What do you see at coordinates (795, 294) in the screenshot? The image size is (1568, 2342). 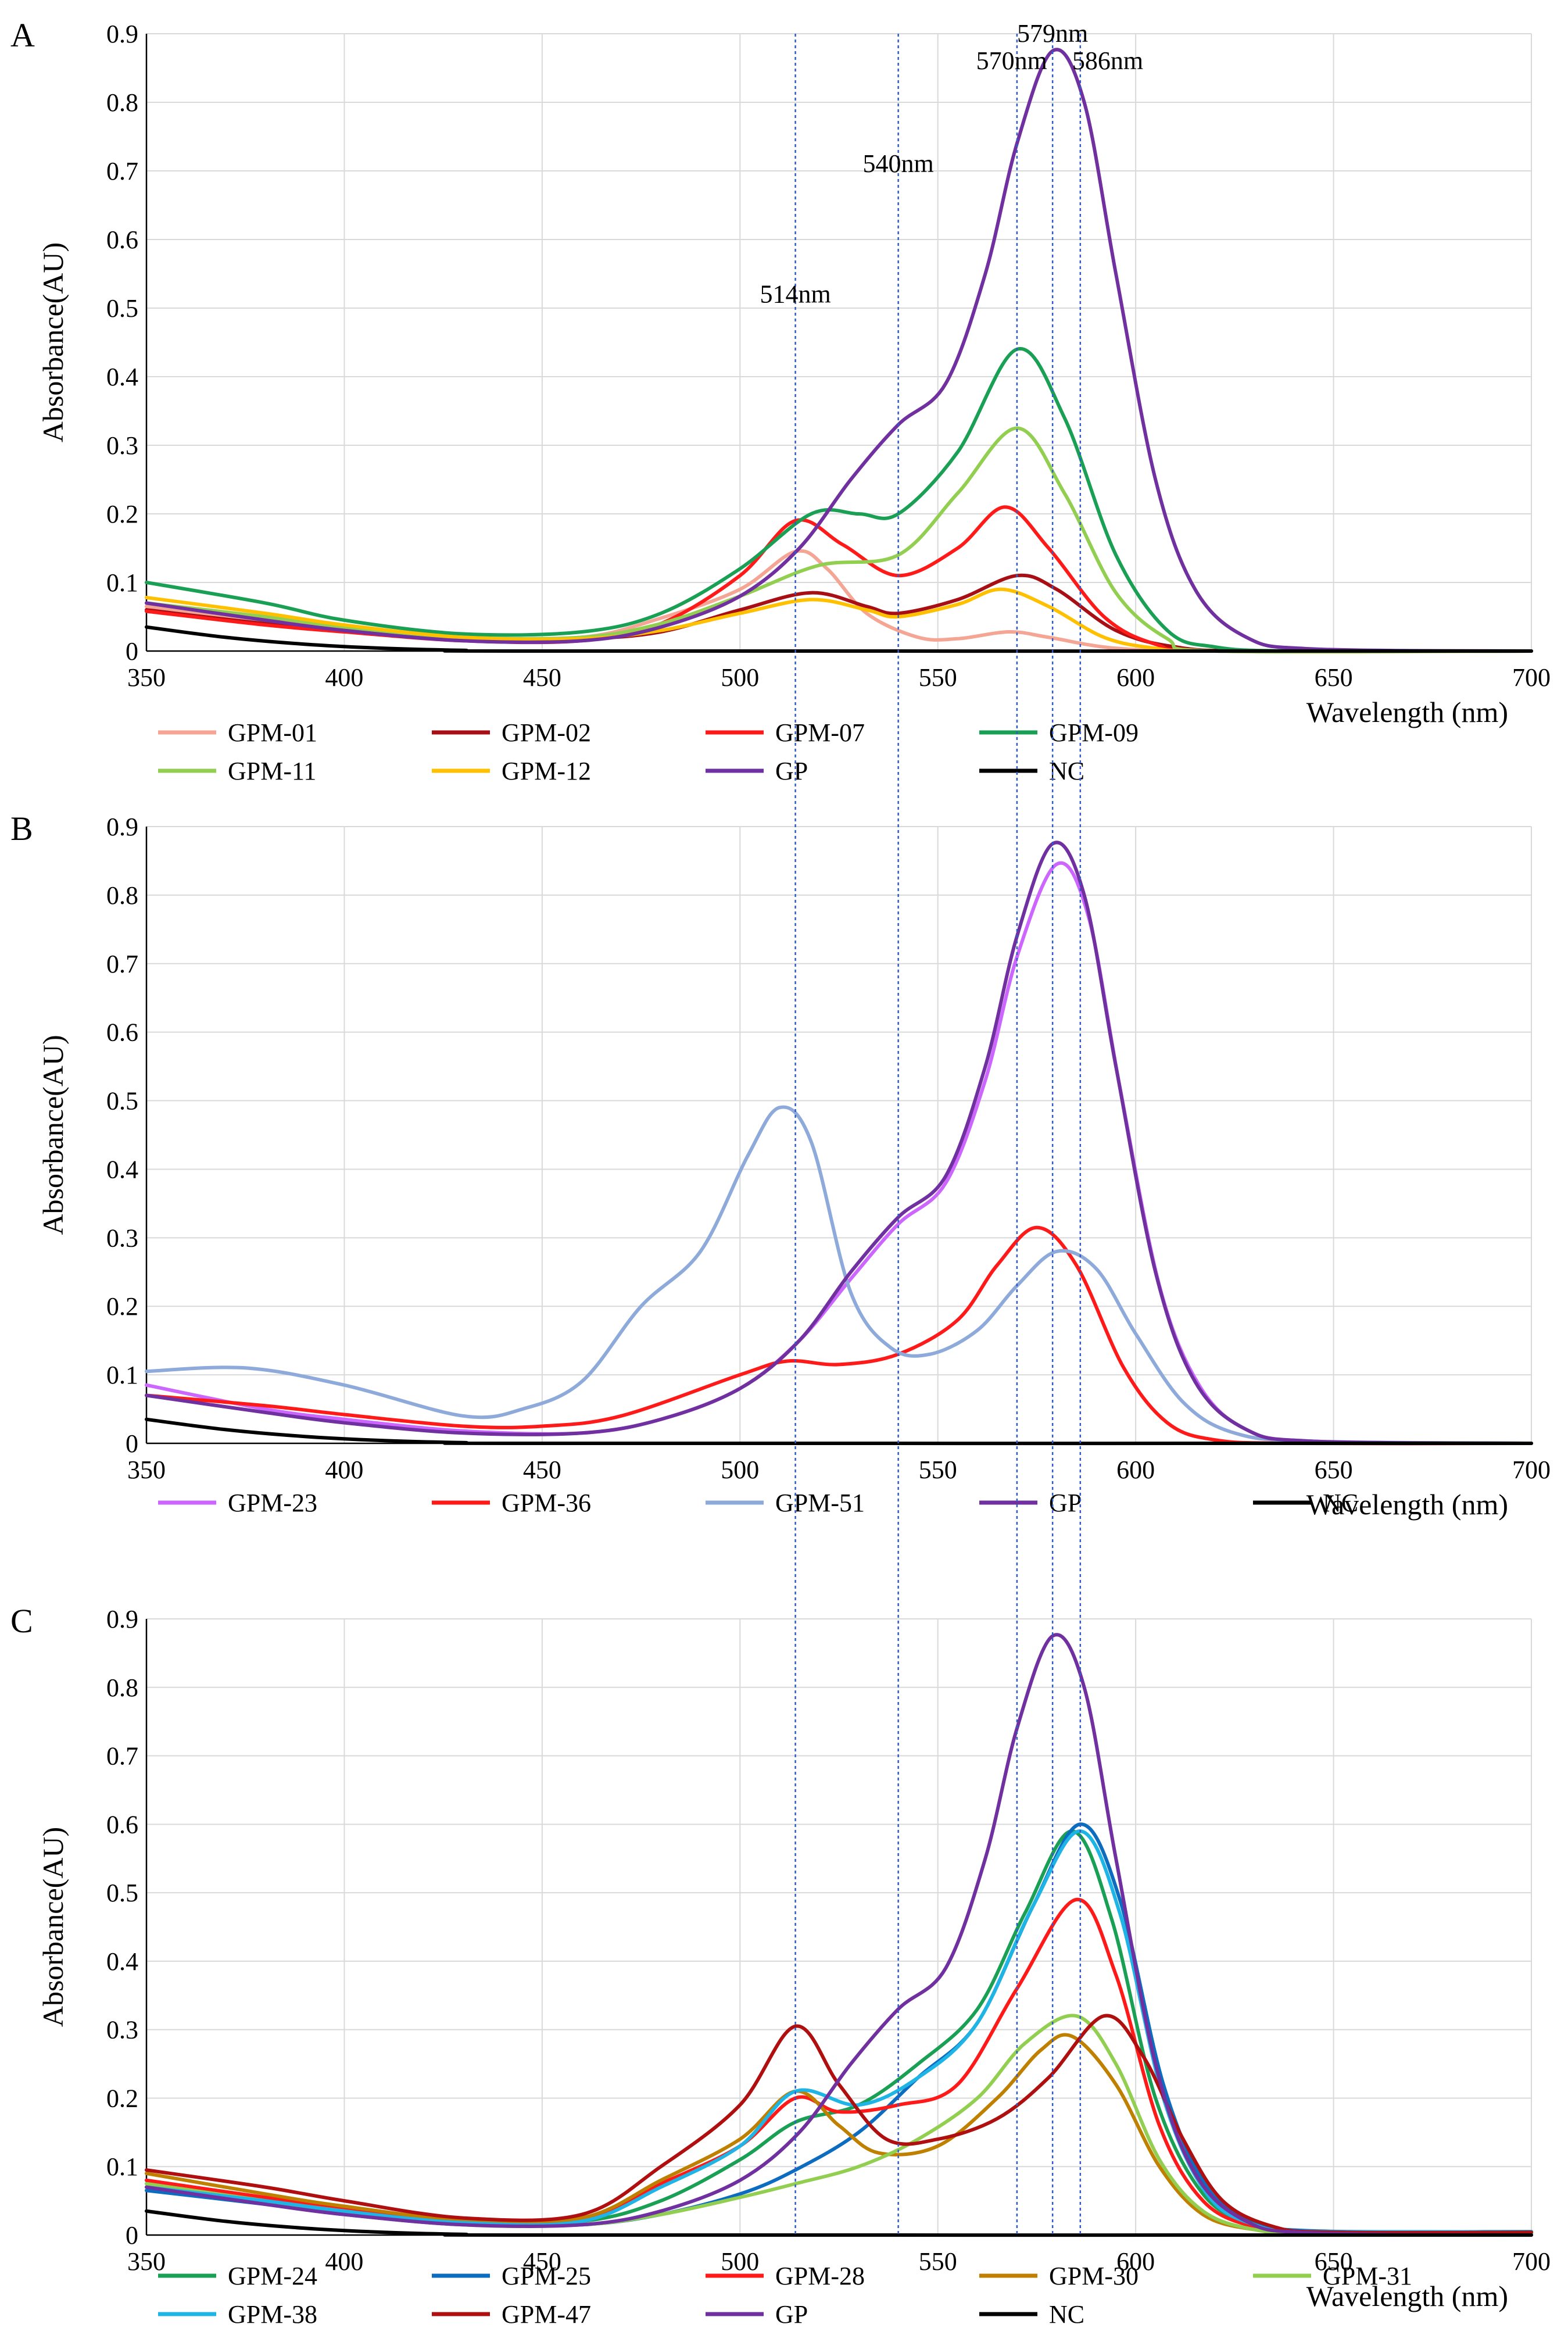 I see `marker-label-514: 514nm` at bounding box center [795, 294].